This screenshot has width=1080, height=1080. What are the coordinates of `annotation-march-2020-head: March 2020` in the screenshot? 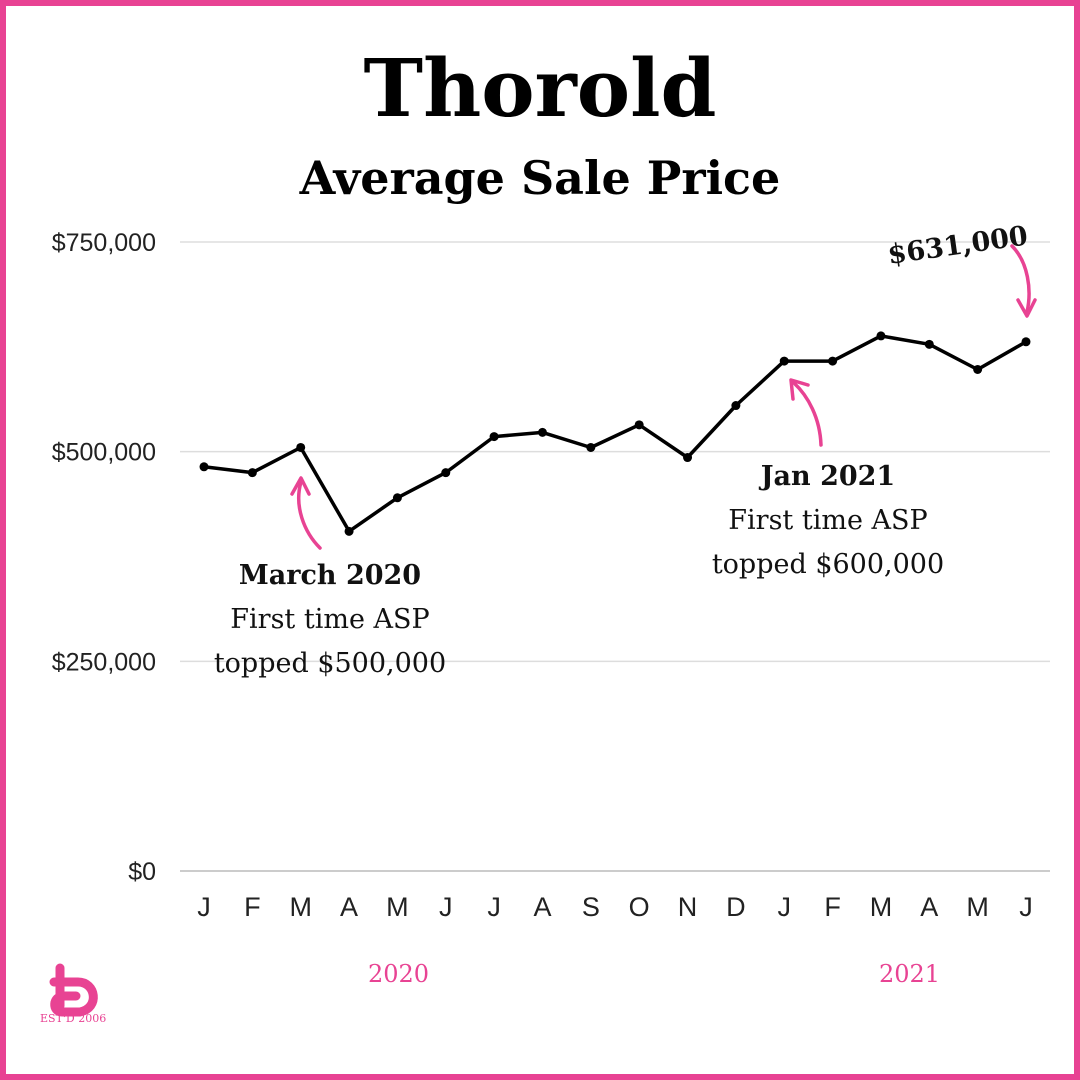 It's located at (330, 575).